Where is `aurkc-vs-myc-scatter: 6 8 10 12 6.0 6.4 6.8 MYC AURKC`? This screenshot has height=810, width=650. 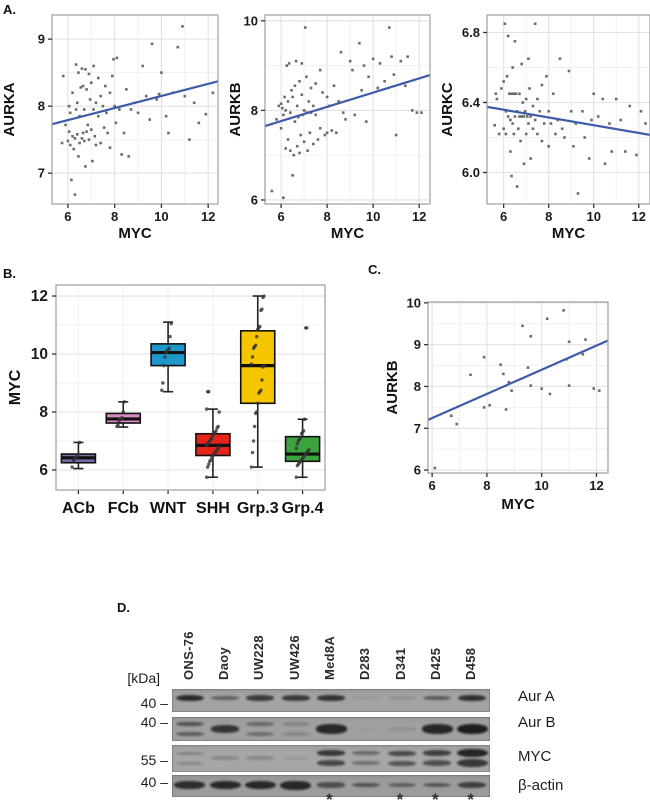
aurkc-vs-myc-scatter: 6 8 10 12 6.0 6.4 6.8 MYC AURKC is located at coordinates (544, 128).